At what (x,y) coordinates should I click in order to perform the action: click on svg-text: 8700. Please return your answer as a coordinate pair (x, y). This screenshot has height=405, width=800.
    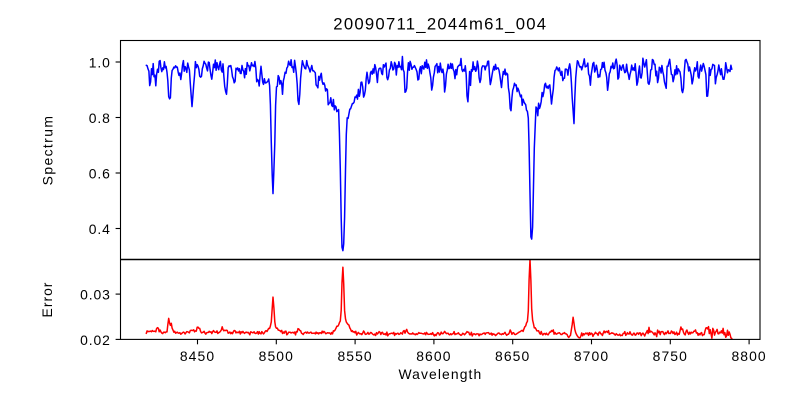
    Looking at the image, I should click on (591, 356).